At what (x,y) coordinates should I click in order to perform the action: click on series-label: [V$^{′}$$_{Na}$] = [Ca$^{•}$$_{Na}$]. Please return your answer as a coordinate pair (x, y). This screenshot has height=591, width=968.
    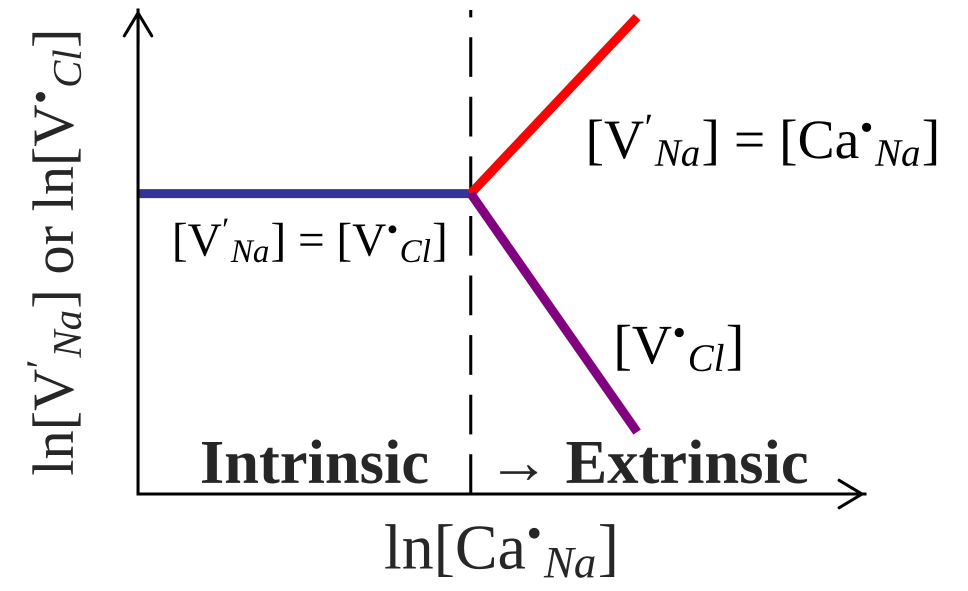
    Looking at the image, I should click on (763, 140).